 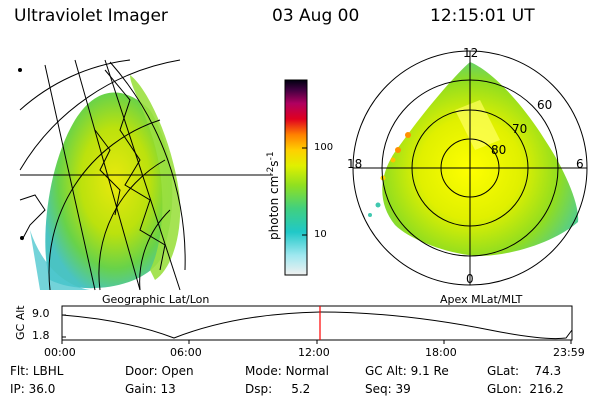 I want to click on mlt-label-6: 6, so click(x=580, y=164).